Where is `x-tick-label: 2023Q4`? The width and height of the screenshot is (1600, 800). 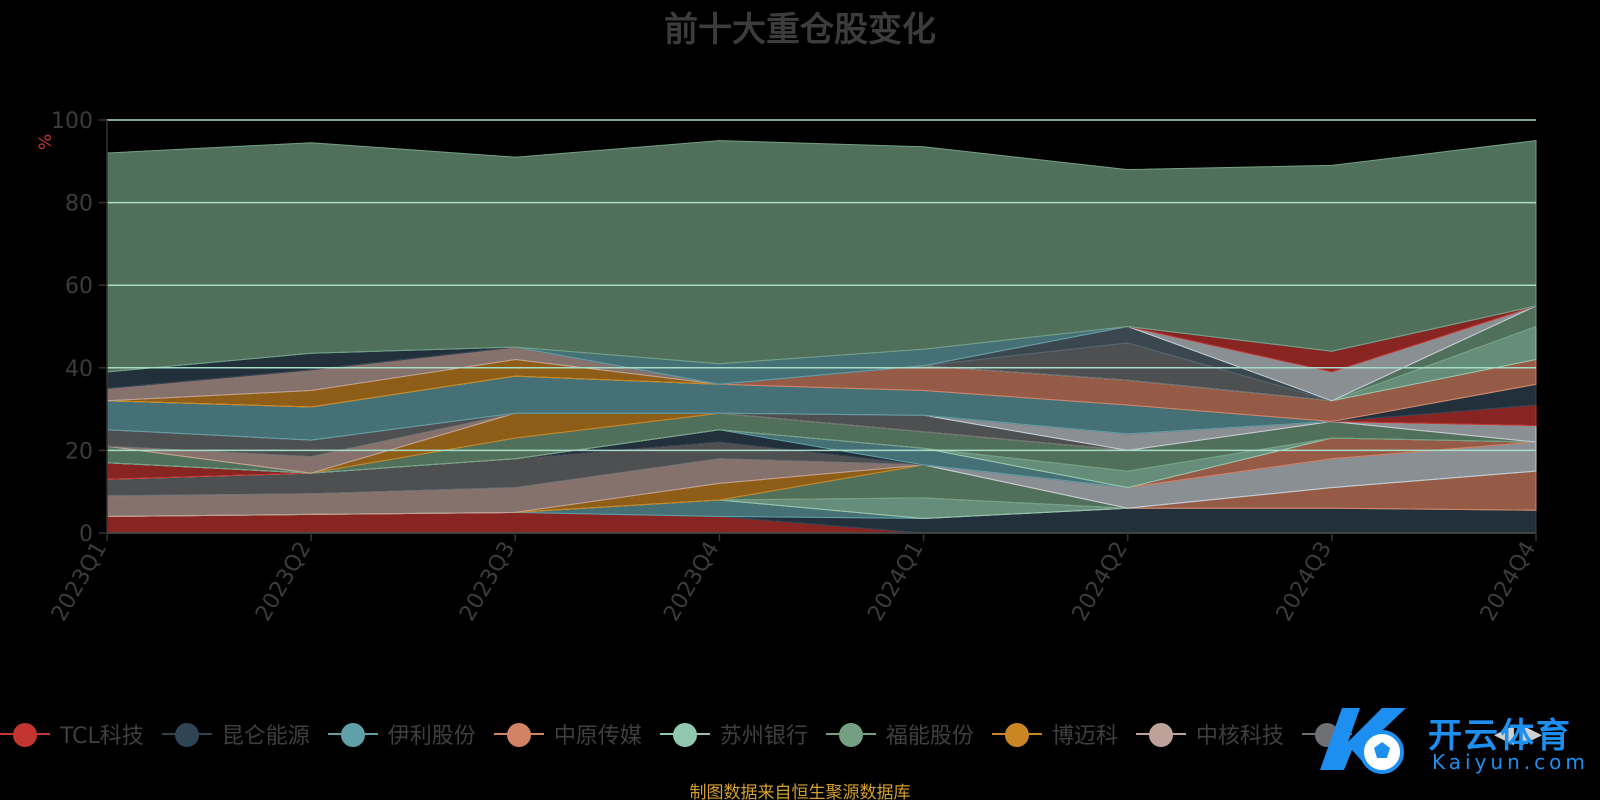
x-tick-label: 2023Q4 is located at coordinates (691, 582).